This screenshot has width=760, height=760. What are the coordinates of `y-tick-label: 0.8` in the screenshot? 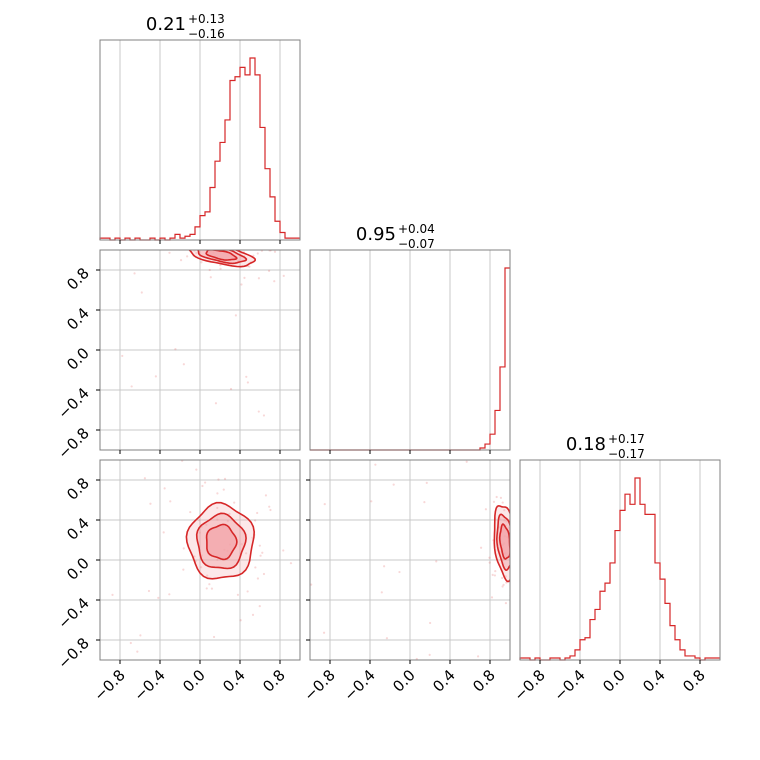 It's located at (78, 279).